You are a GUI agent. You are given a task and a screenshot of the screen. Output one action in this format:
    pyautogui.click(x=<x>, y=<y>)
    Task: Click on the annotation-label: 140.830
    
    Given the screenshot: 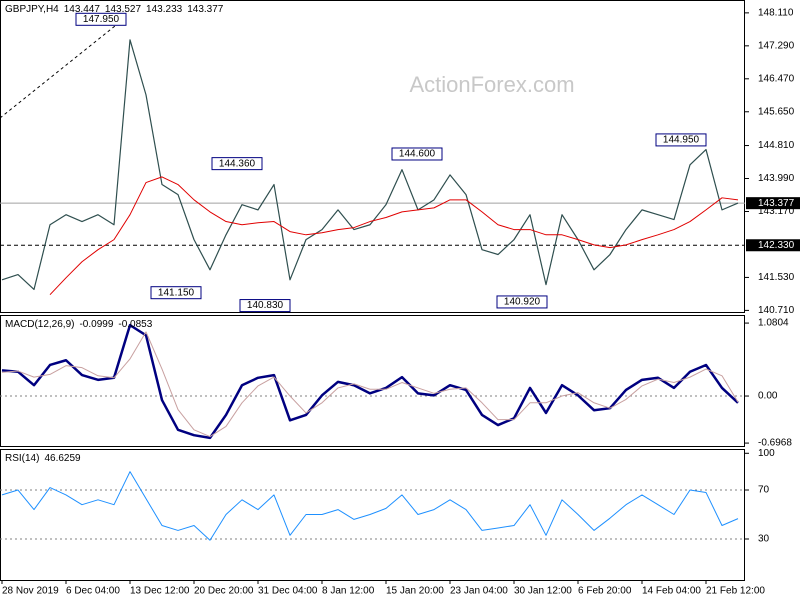 What is the action you would take?
    pyautogui.click(x=265, y=305)
    